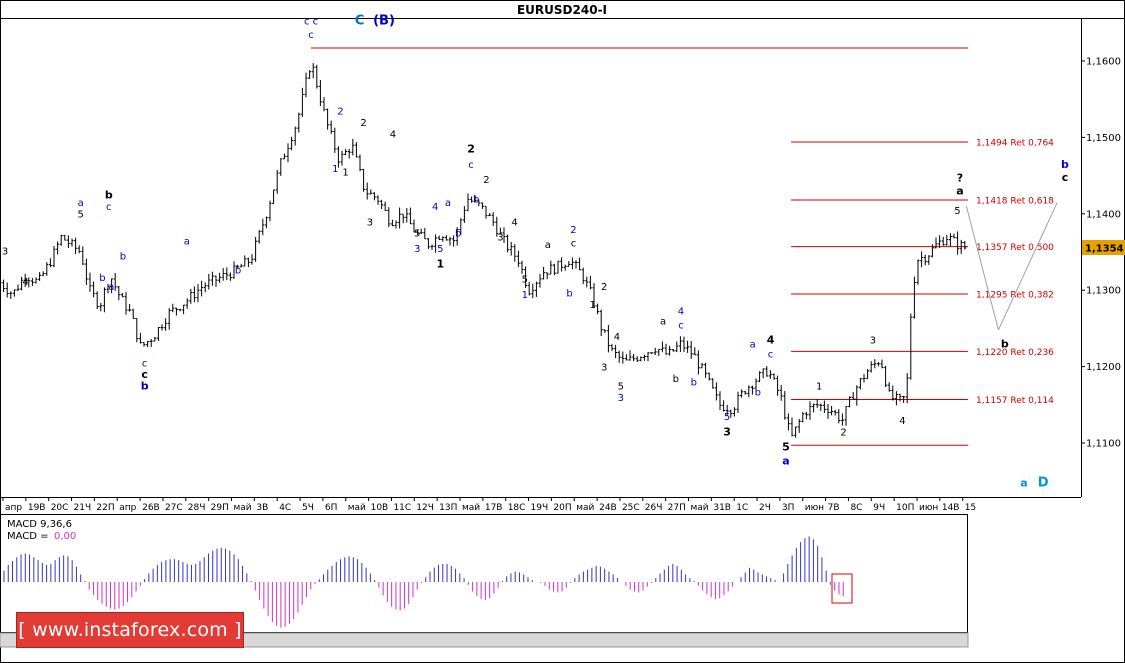  What do you see at coordinates (951, 508) in the screenshot?
I see `time-tick-label: 14В` at bounding box center [951, 508].